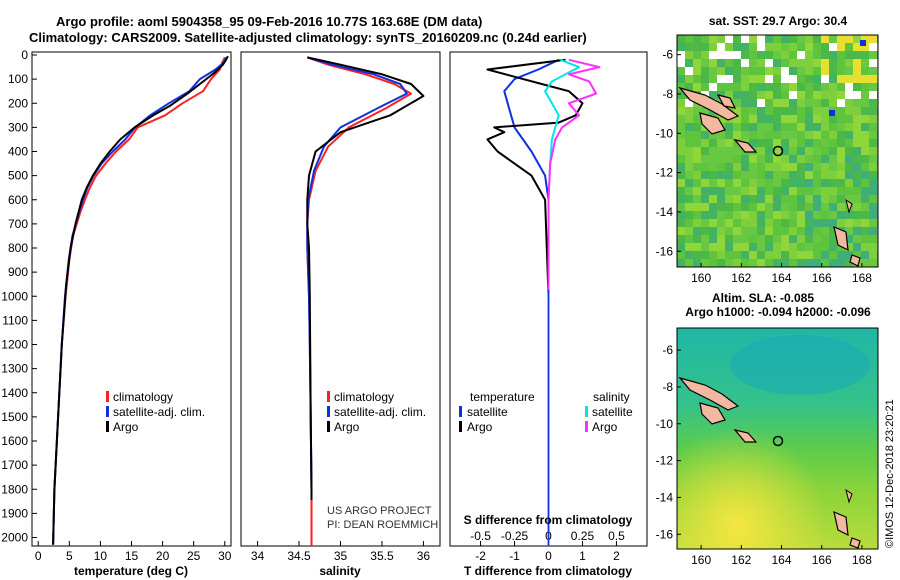 The width and height of the screenshot is (900, 580). I want to click on y-tick-label: 100, so click(18, 79).